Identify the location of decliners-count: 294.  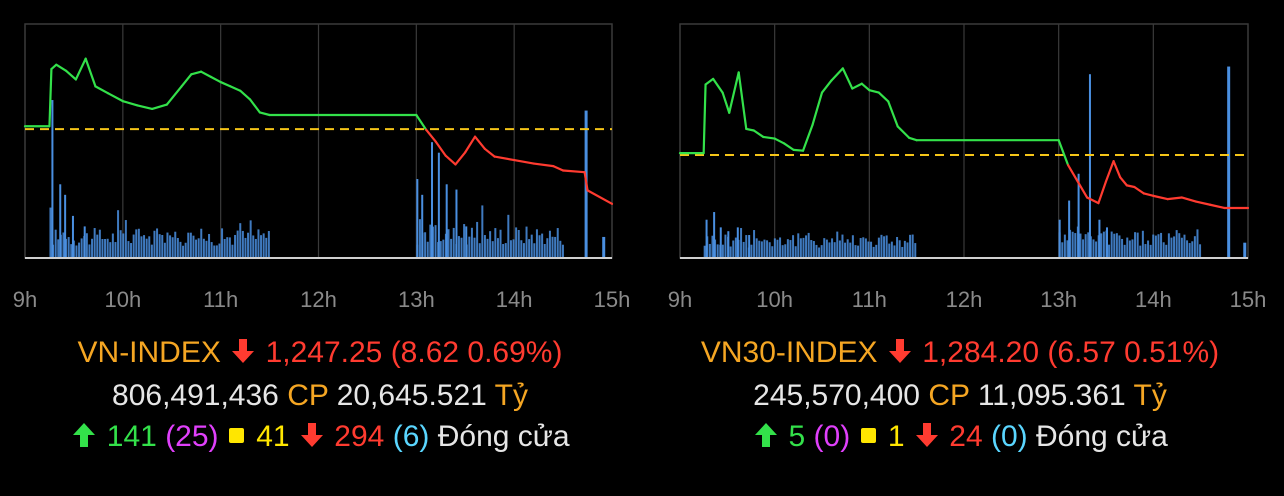
(359, 436).